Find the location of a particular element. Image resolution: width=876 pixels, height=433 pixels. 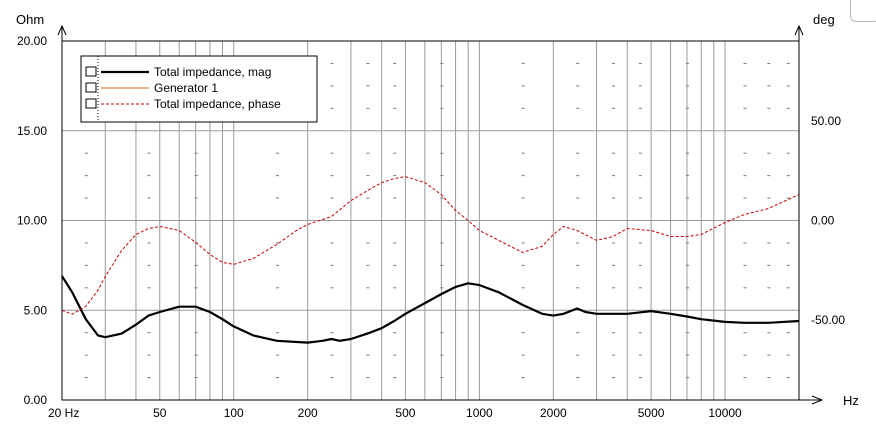

x-tick-label: 500 is located at coordinates (405, 413).